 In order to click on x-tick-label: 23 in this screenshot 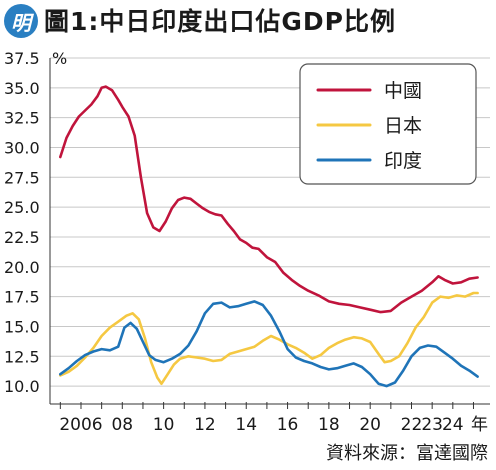, I will do `click(432, 425)`.